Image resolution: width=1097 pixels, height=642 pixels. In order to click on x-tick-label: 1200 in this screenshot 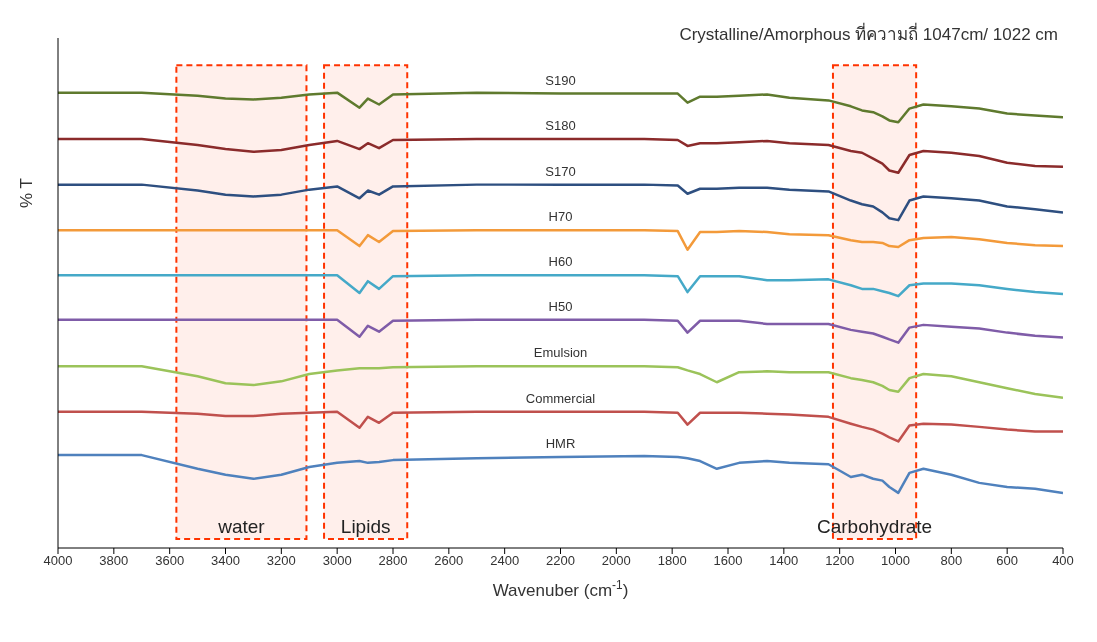, I will do `click(840, 561)`.